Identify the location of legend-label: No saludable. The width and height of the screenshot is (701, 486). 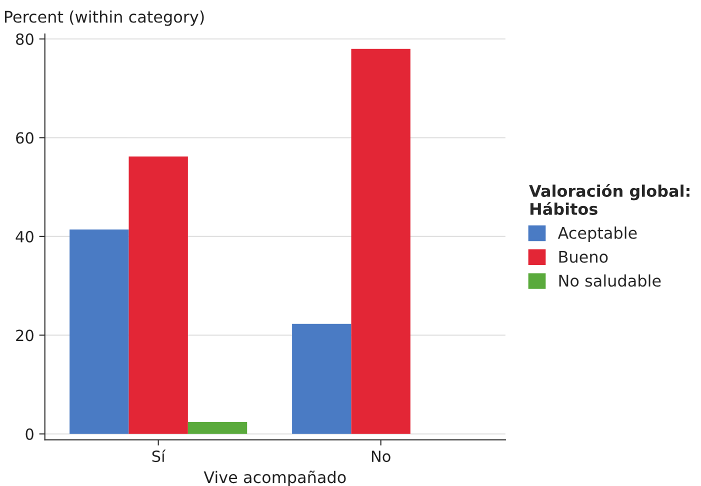
(610, 280).